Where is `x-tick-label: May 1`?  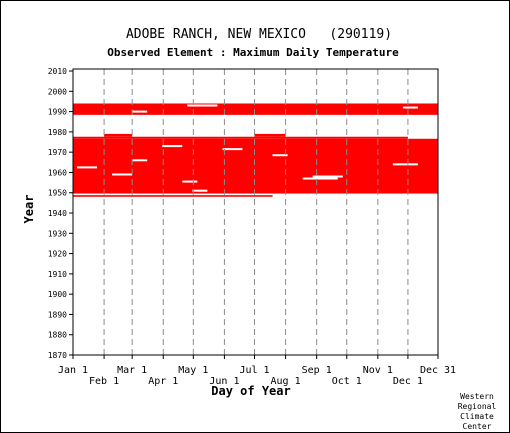 x-tick-label: May 1 is located at coordinates (193, 370).